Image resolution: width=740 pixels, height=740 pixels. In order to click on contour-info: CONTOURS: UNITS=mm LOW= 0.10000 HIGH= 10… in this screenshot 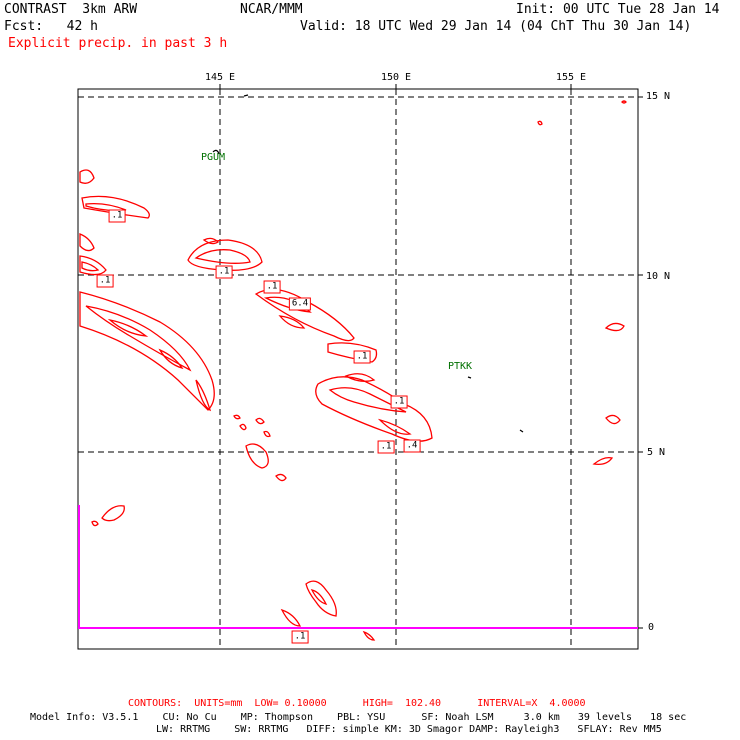, I will do `click(357, 703)`.